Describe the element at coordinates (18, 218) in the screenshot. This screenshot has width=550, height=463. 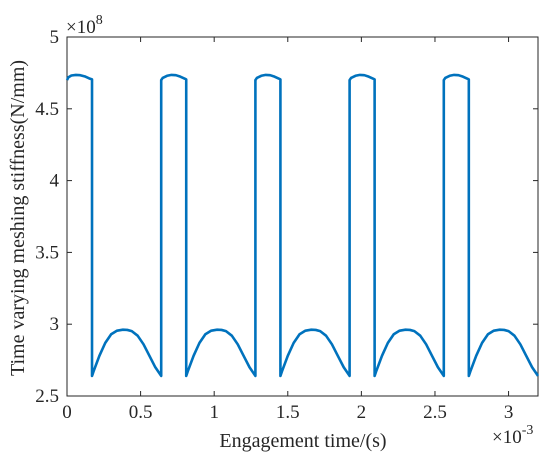
I see `y-axis-label: Time varying meshing stiffness(N/mm)` at that location.